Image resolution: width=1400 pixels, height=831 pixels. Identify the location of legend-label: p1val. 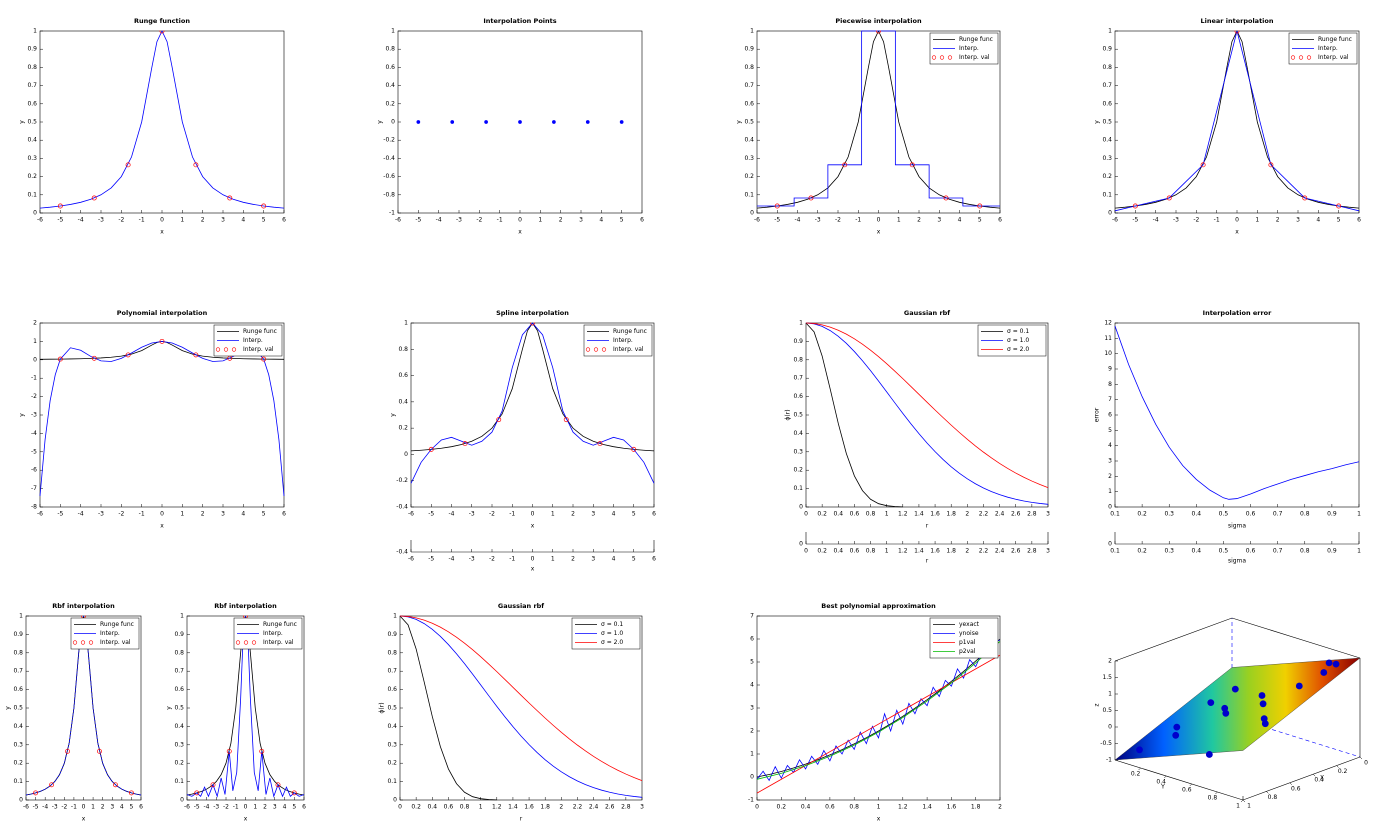
(967, 642).